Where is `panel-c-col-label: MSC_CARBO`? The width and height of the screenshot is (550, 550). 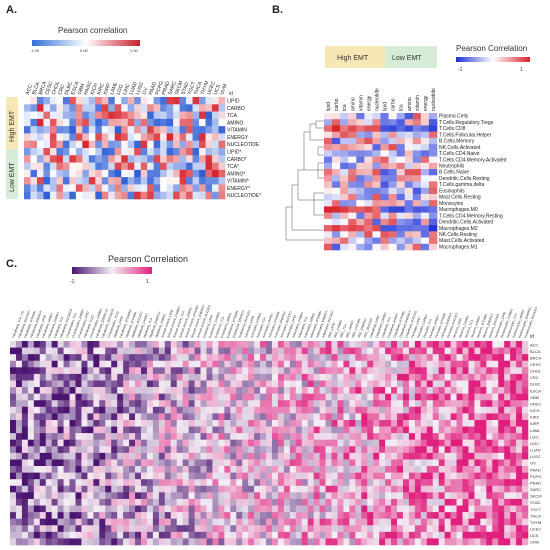
panel-c-col-label: MSC_CARBO is located at coordinates (338, 328).